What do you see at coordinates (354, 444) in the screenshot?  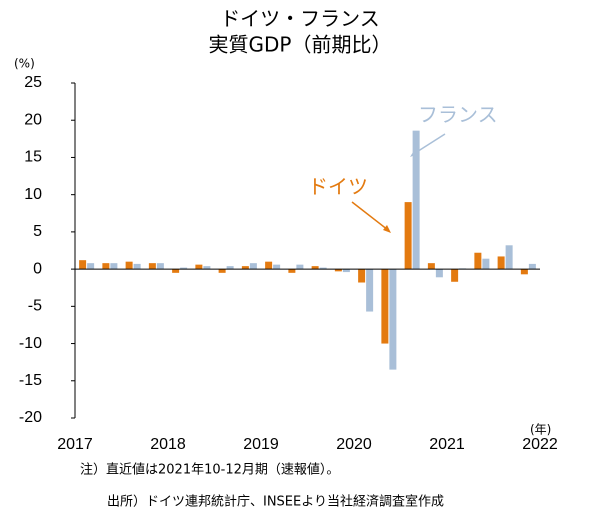 I see `x-tick-label: 2020` at bounding box center [354, 444].